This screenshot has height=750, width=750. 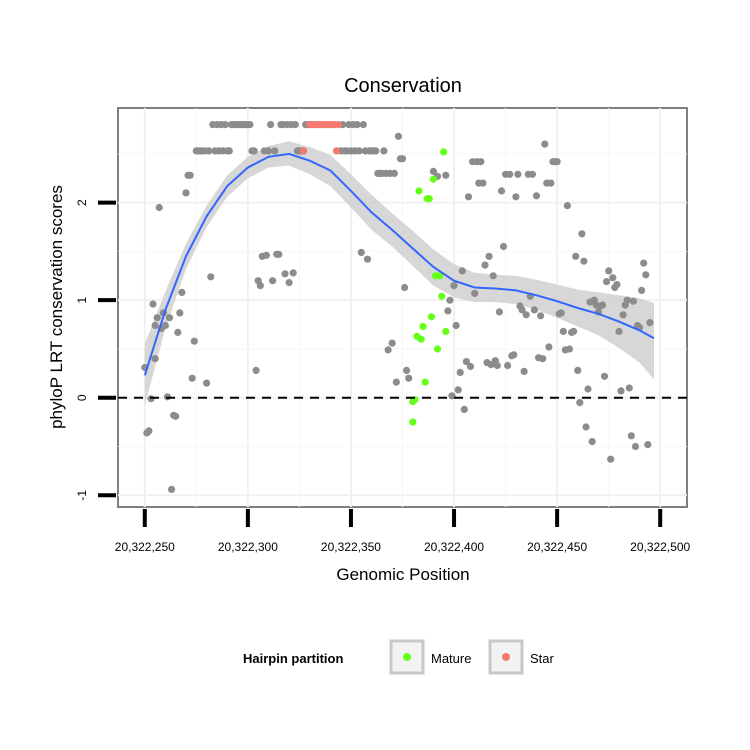 I want to click on x-tick-label: 20,322,250, so click(x=145, y=547).